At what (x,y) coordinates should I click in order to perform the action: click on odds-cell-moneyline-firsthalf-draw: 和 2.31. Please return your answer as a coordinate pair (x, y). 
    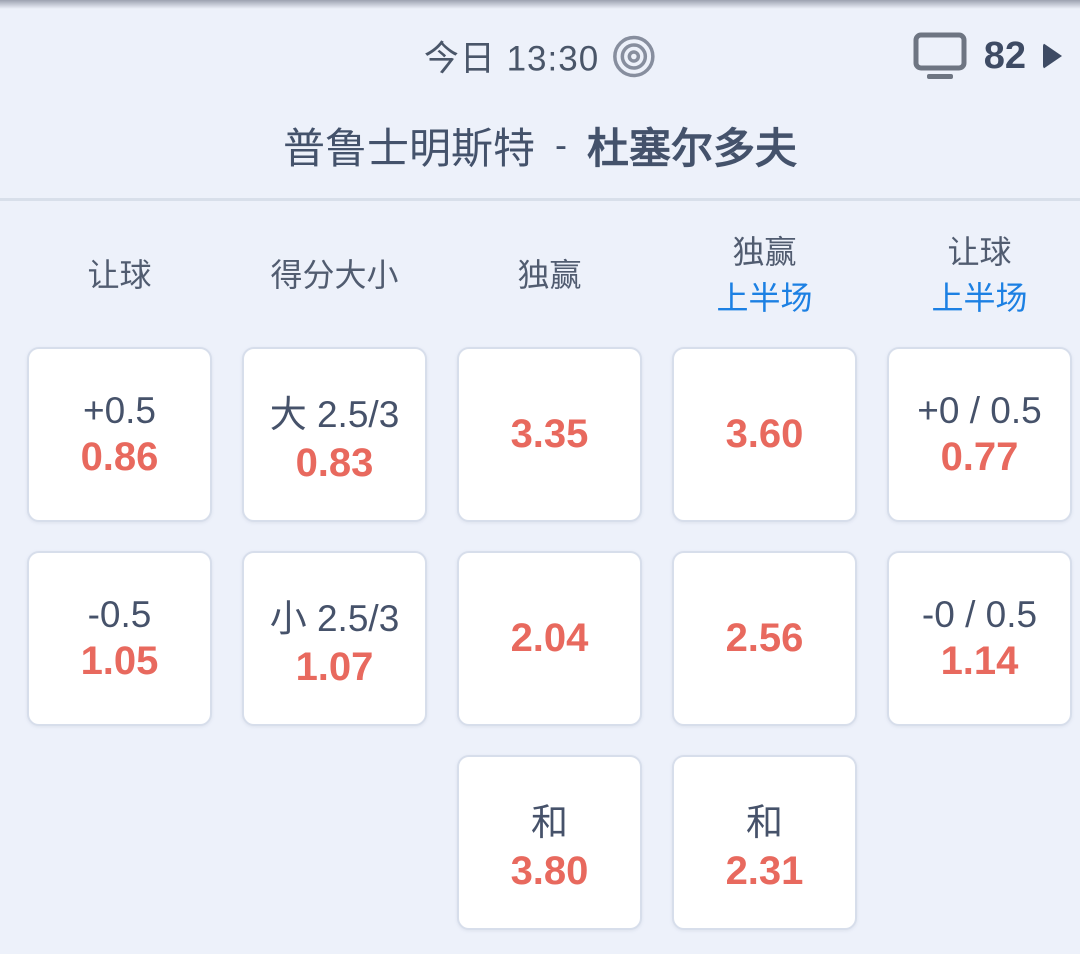
    Looking at the image, I should click on (764, 842).